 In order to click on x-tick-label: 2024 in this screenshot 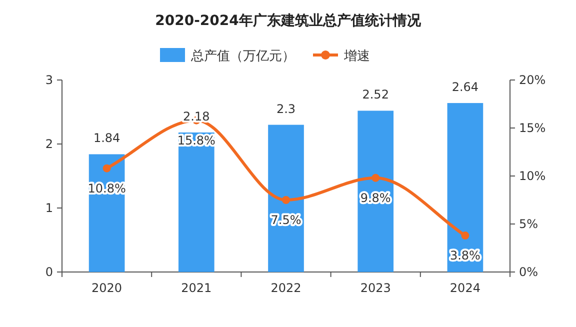, I will do `click(465, 288)`.